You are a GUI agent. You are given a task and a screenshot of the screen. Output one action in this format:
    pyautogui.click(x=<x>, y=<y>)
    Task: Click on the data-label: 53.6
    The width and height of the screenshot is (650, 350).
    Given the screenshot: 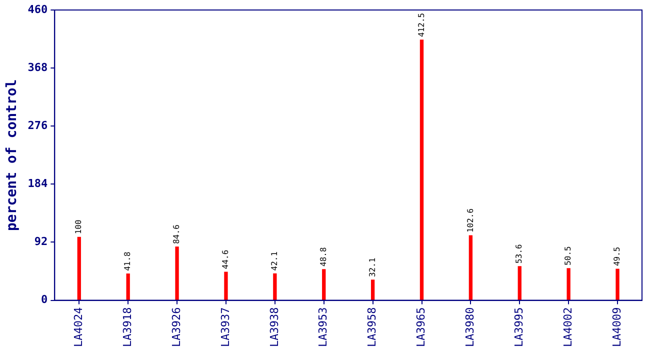 What is the action you would take?
    pyautogui.click(x=519, y=254)
    